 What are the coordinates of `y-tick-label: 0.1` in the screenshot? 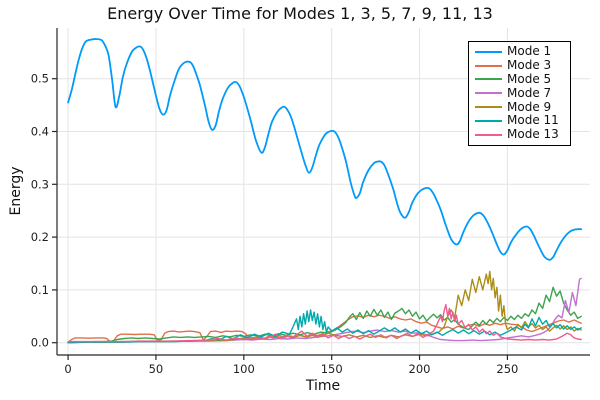 It's located at (40, 290).